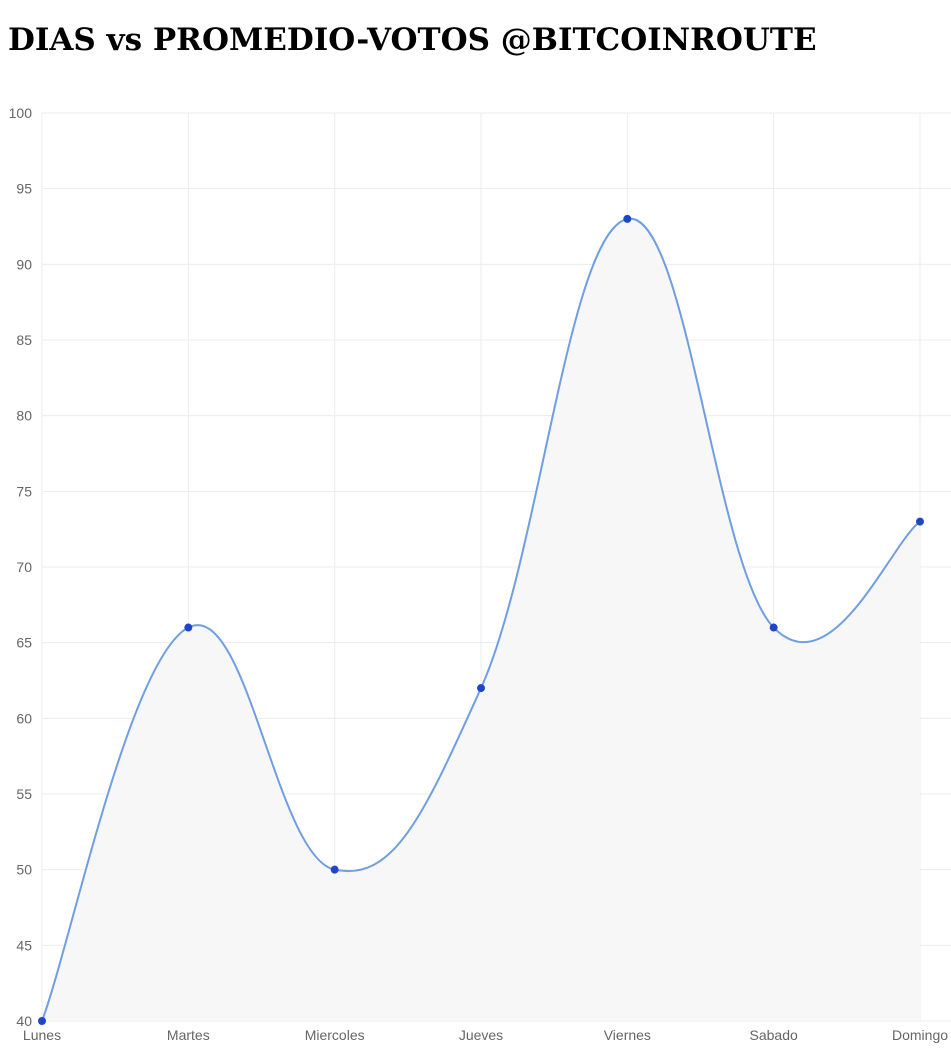 The image size is (951, 1055). What do you see at coordinates (24, 1021) in the screenshot?
I see `y-tick-label: 40` at bounding box center [24, 1021].